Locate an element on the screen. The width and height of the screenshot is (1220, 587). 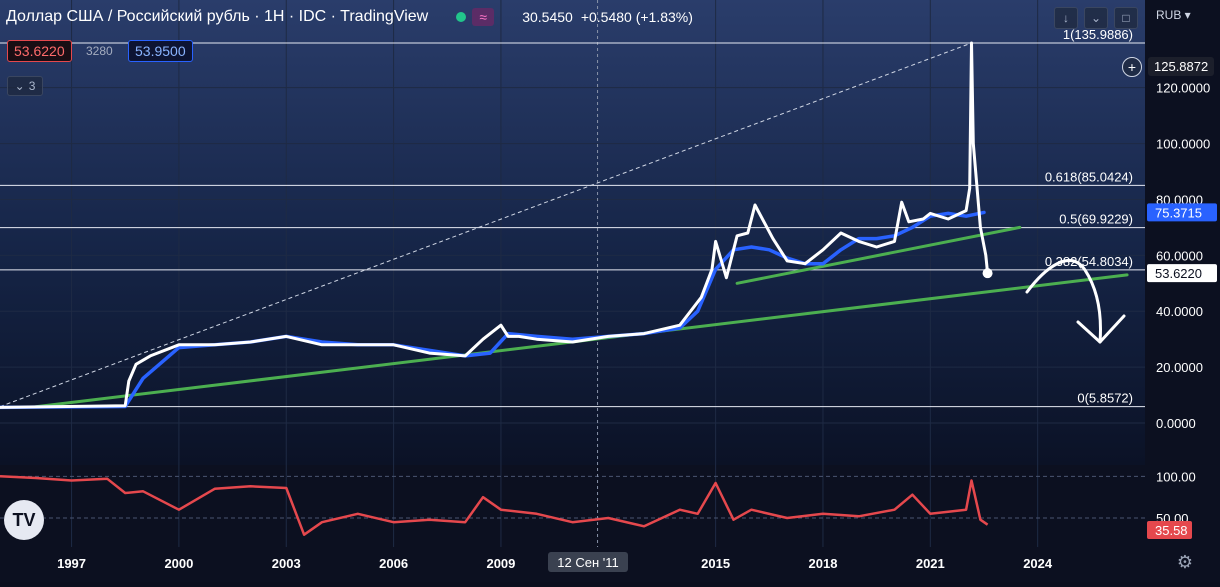
price-axis-background is located at coordinates (1182, 291).